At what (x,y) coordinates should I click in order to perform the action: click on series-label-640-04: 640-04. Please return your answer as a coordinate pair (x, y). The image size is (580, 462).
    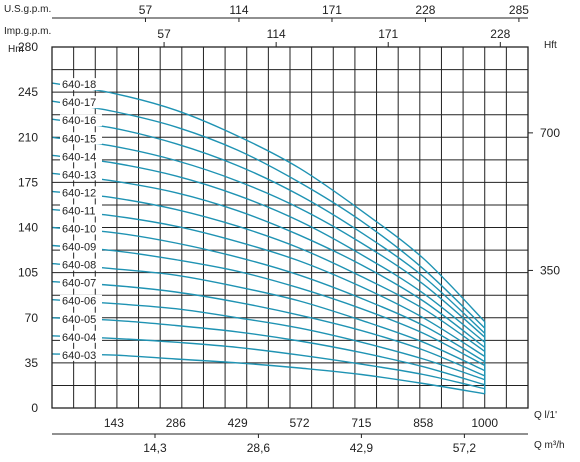
    Looking at the image, I should click on (79, 338).